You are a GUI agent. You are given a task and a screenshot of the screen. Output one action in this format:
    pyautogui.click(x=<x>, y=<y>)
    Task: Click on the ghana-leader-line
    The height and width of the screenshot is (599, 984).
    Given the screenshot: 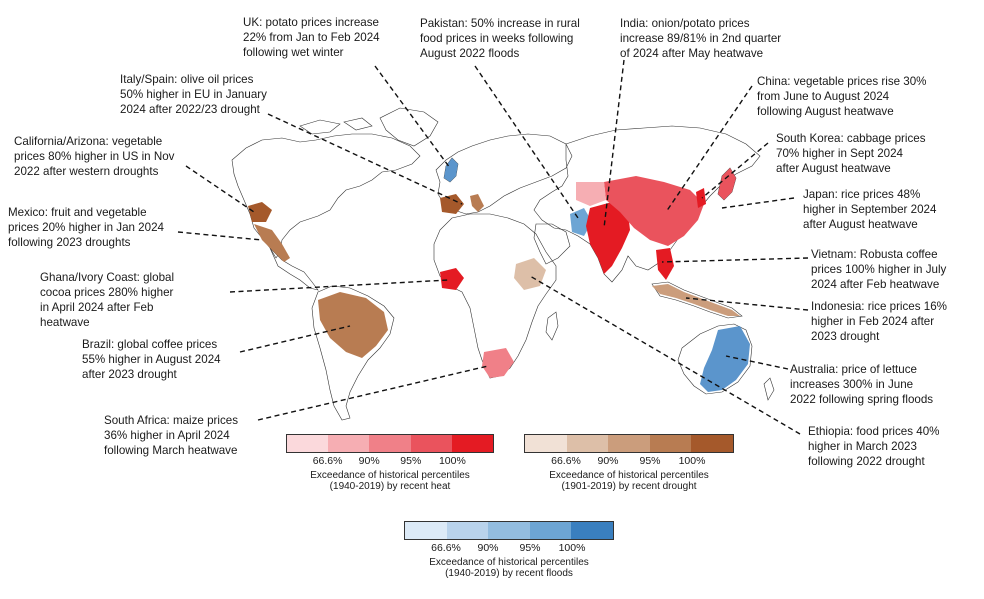 What is the action you would take?
    pyautogui.click(x=339, y=286)
    